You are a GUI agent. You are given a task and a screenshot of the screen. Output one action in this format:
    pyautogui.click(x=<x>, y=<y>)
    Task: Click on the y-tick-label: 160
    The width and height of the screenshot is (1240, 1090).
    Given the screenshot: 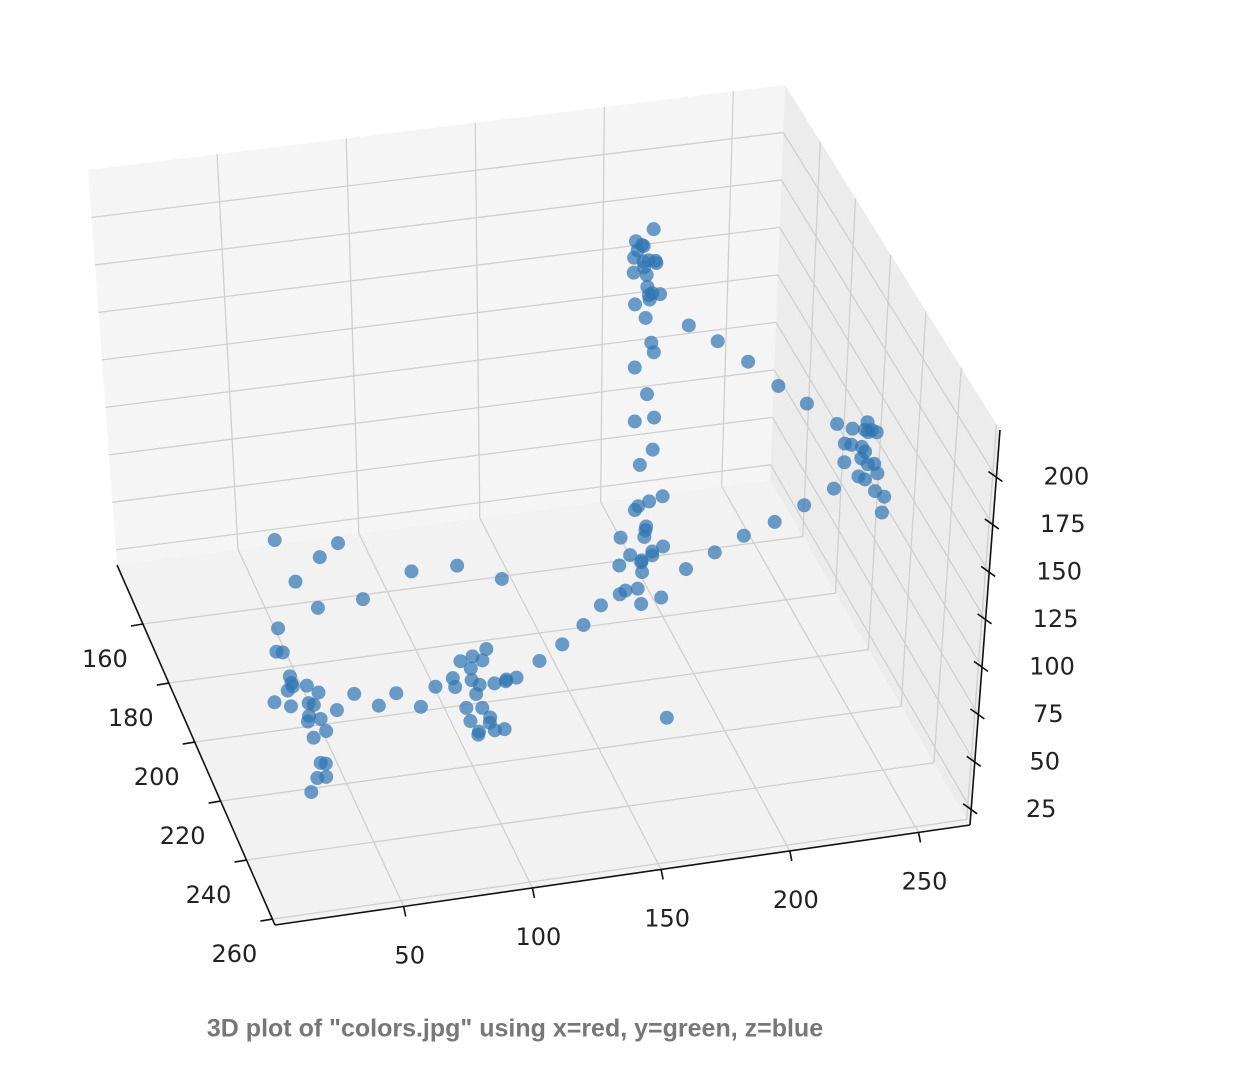 What is the action you would take?
    pyautogui.click(x=105, y=659)
    